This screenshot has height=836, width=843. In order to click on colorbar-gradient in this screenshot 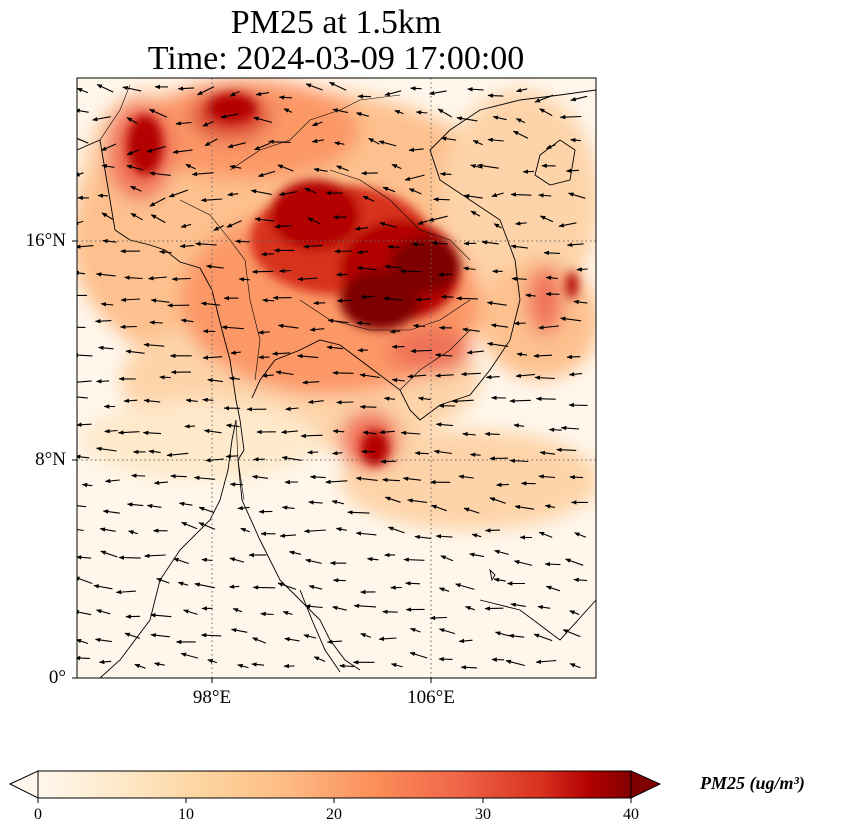, I will do `click(334, 784)`.